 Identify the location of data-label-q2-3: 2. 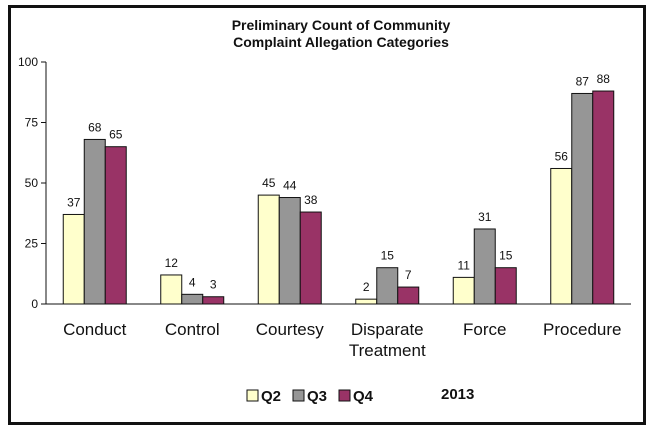
(366, 287).